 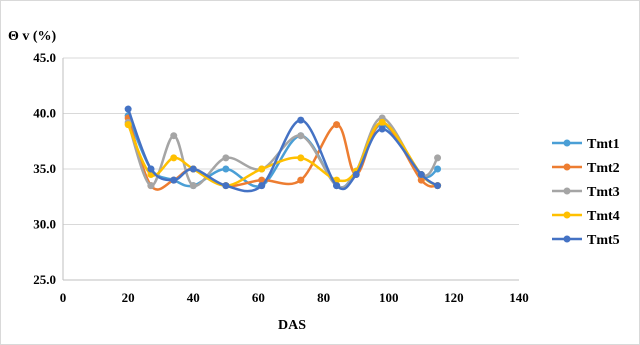 I want to click on y-tick-label: 45.0, so click(x=44, y=57).